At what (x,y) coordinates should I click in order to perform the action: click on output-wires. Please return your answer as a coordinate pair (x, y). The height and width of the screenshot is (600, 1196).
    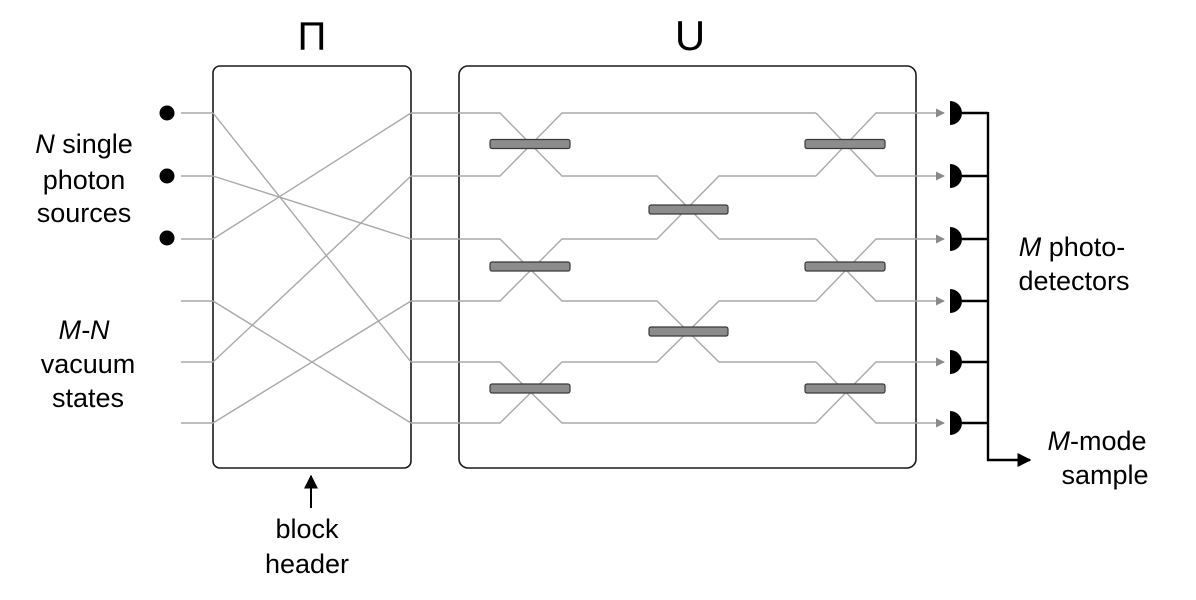
    Looking at the image, I should click on (930, 268).